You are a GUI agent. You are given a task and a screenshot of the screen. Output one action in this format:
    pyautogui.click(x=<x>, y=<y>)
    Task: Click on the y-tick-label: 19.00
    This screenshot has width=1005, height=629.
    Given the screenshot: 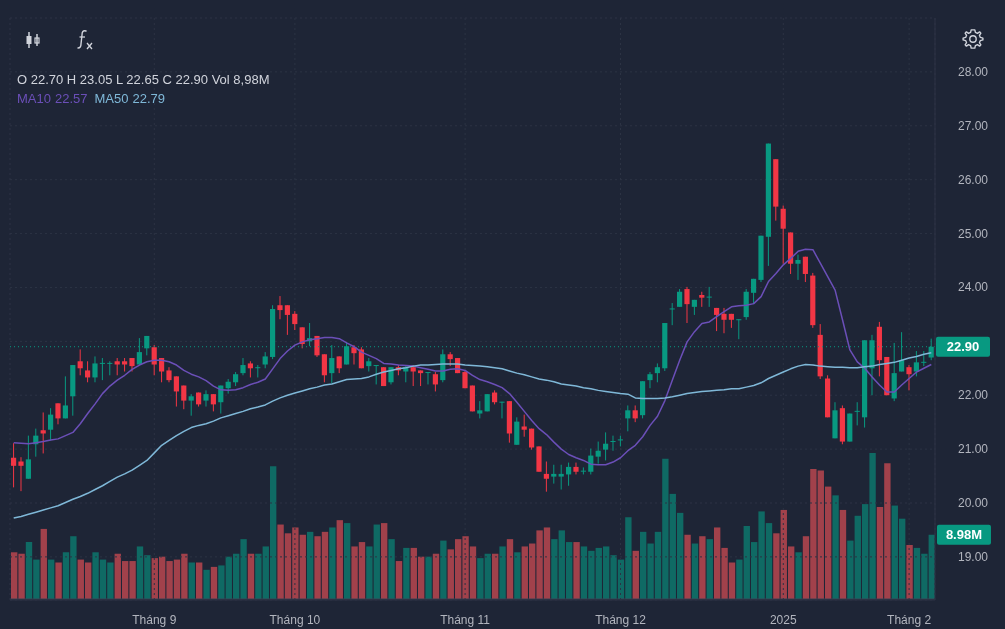 What is the action you would take?
    pyautogui.click(x=973, y=556)
    